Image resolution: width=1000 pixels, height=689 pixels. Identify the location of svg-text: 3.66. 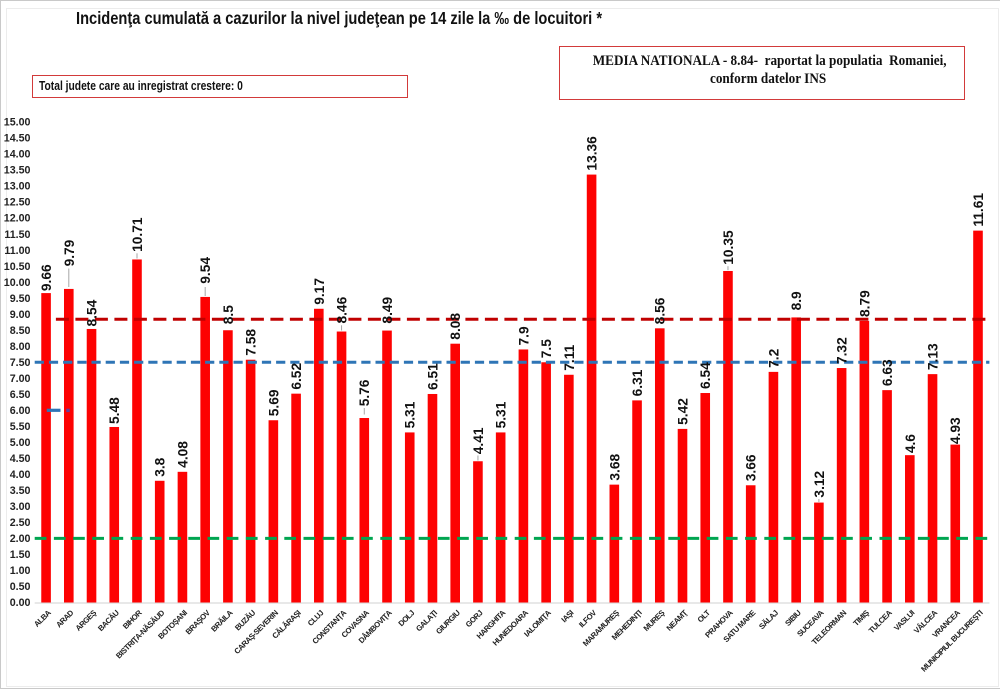
(751, 467).